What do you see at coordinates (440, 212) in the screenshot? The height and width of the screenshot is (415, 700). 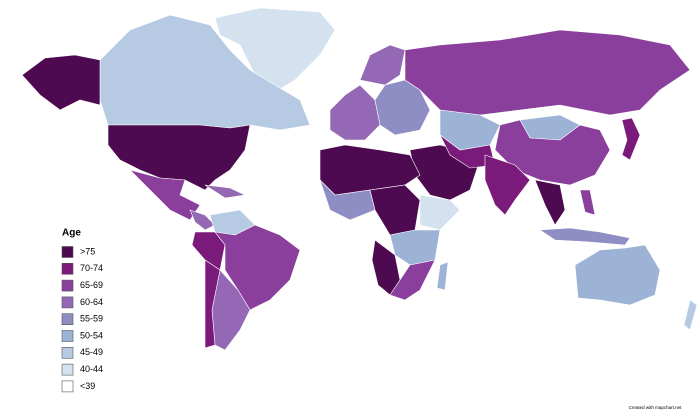 I see `horn-of-africa` at bounding box center [440, 212].